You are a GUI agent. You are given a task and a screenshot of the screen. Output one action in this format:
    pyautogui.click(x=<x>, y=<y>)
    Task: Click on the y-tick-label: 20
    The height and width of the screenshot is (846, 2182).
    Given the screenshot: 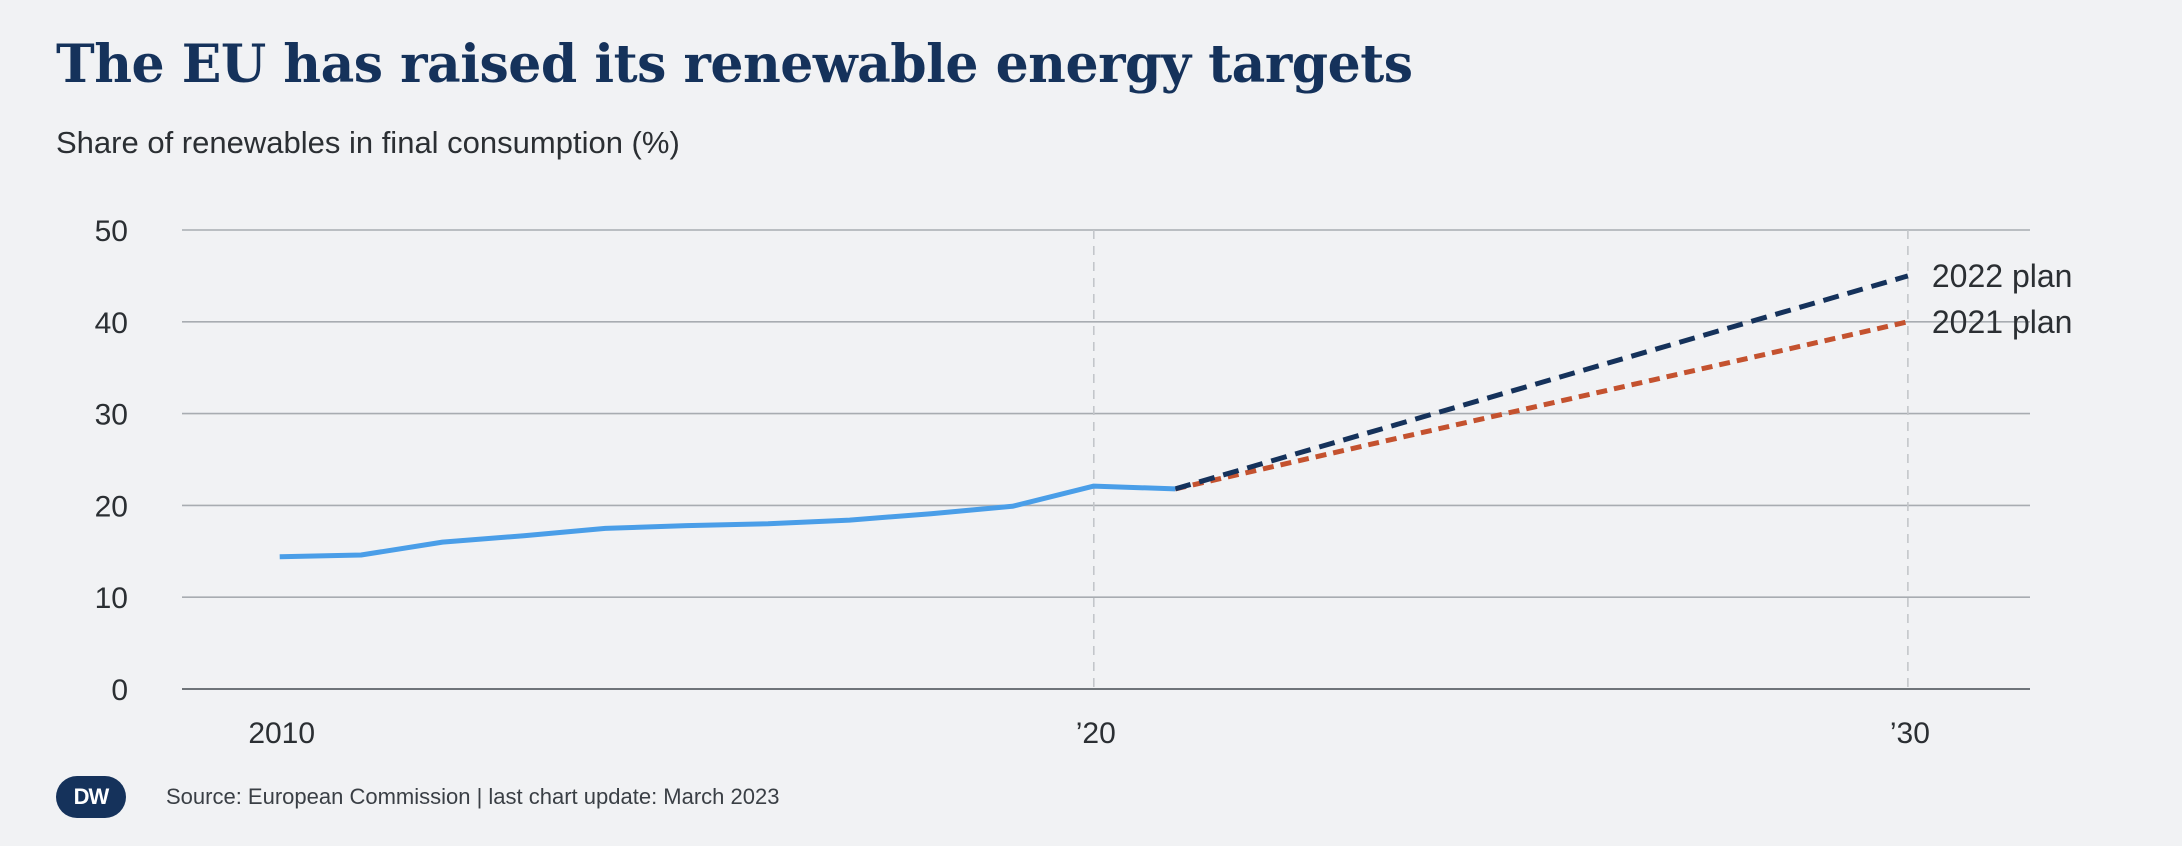 What is the action you would take?
    pyautogui.click(x=111, y=506)
    